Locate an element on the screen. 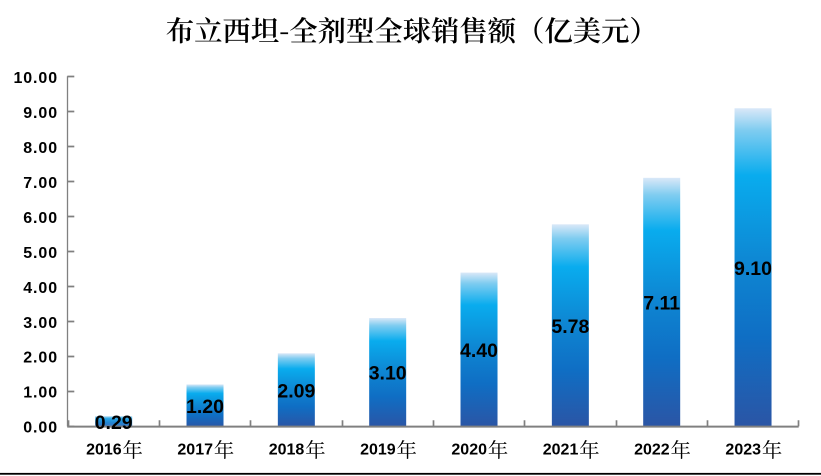 The image size is (821, 476). svg-text: 0.00 is located at coordinates (40, 428).